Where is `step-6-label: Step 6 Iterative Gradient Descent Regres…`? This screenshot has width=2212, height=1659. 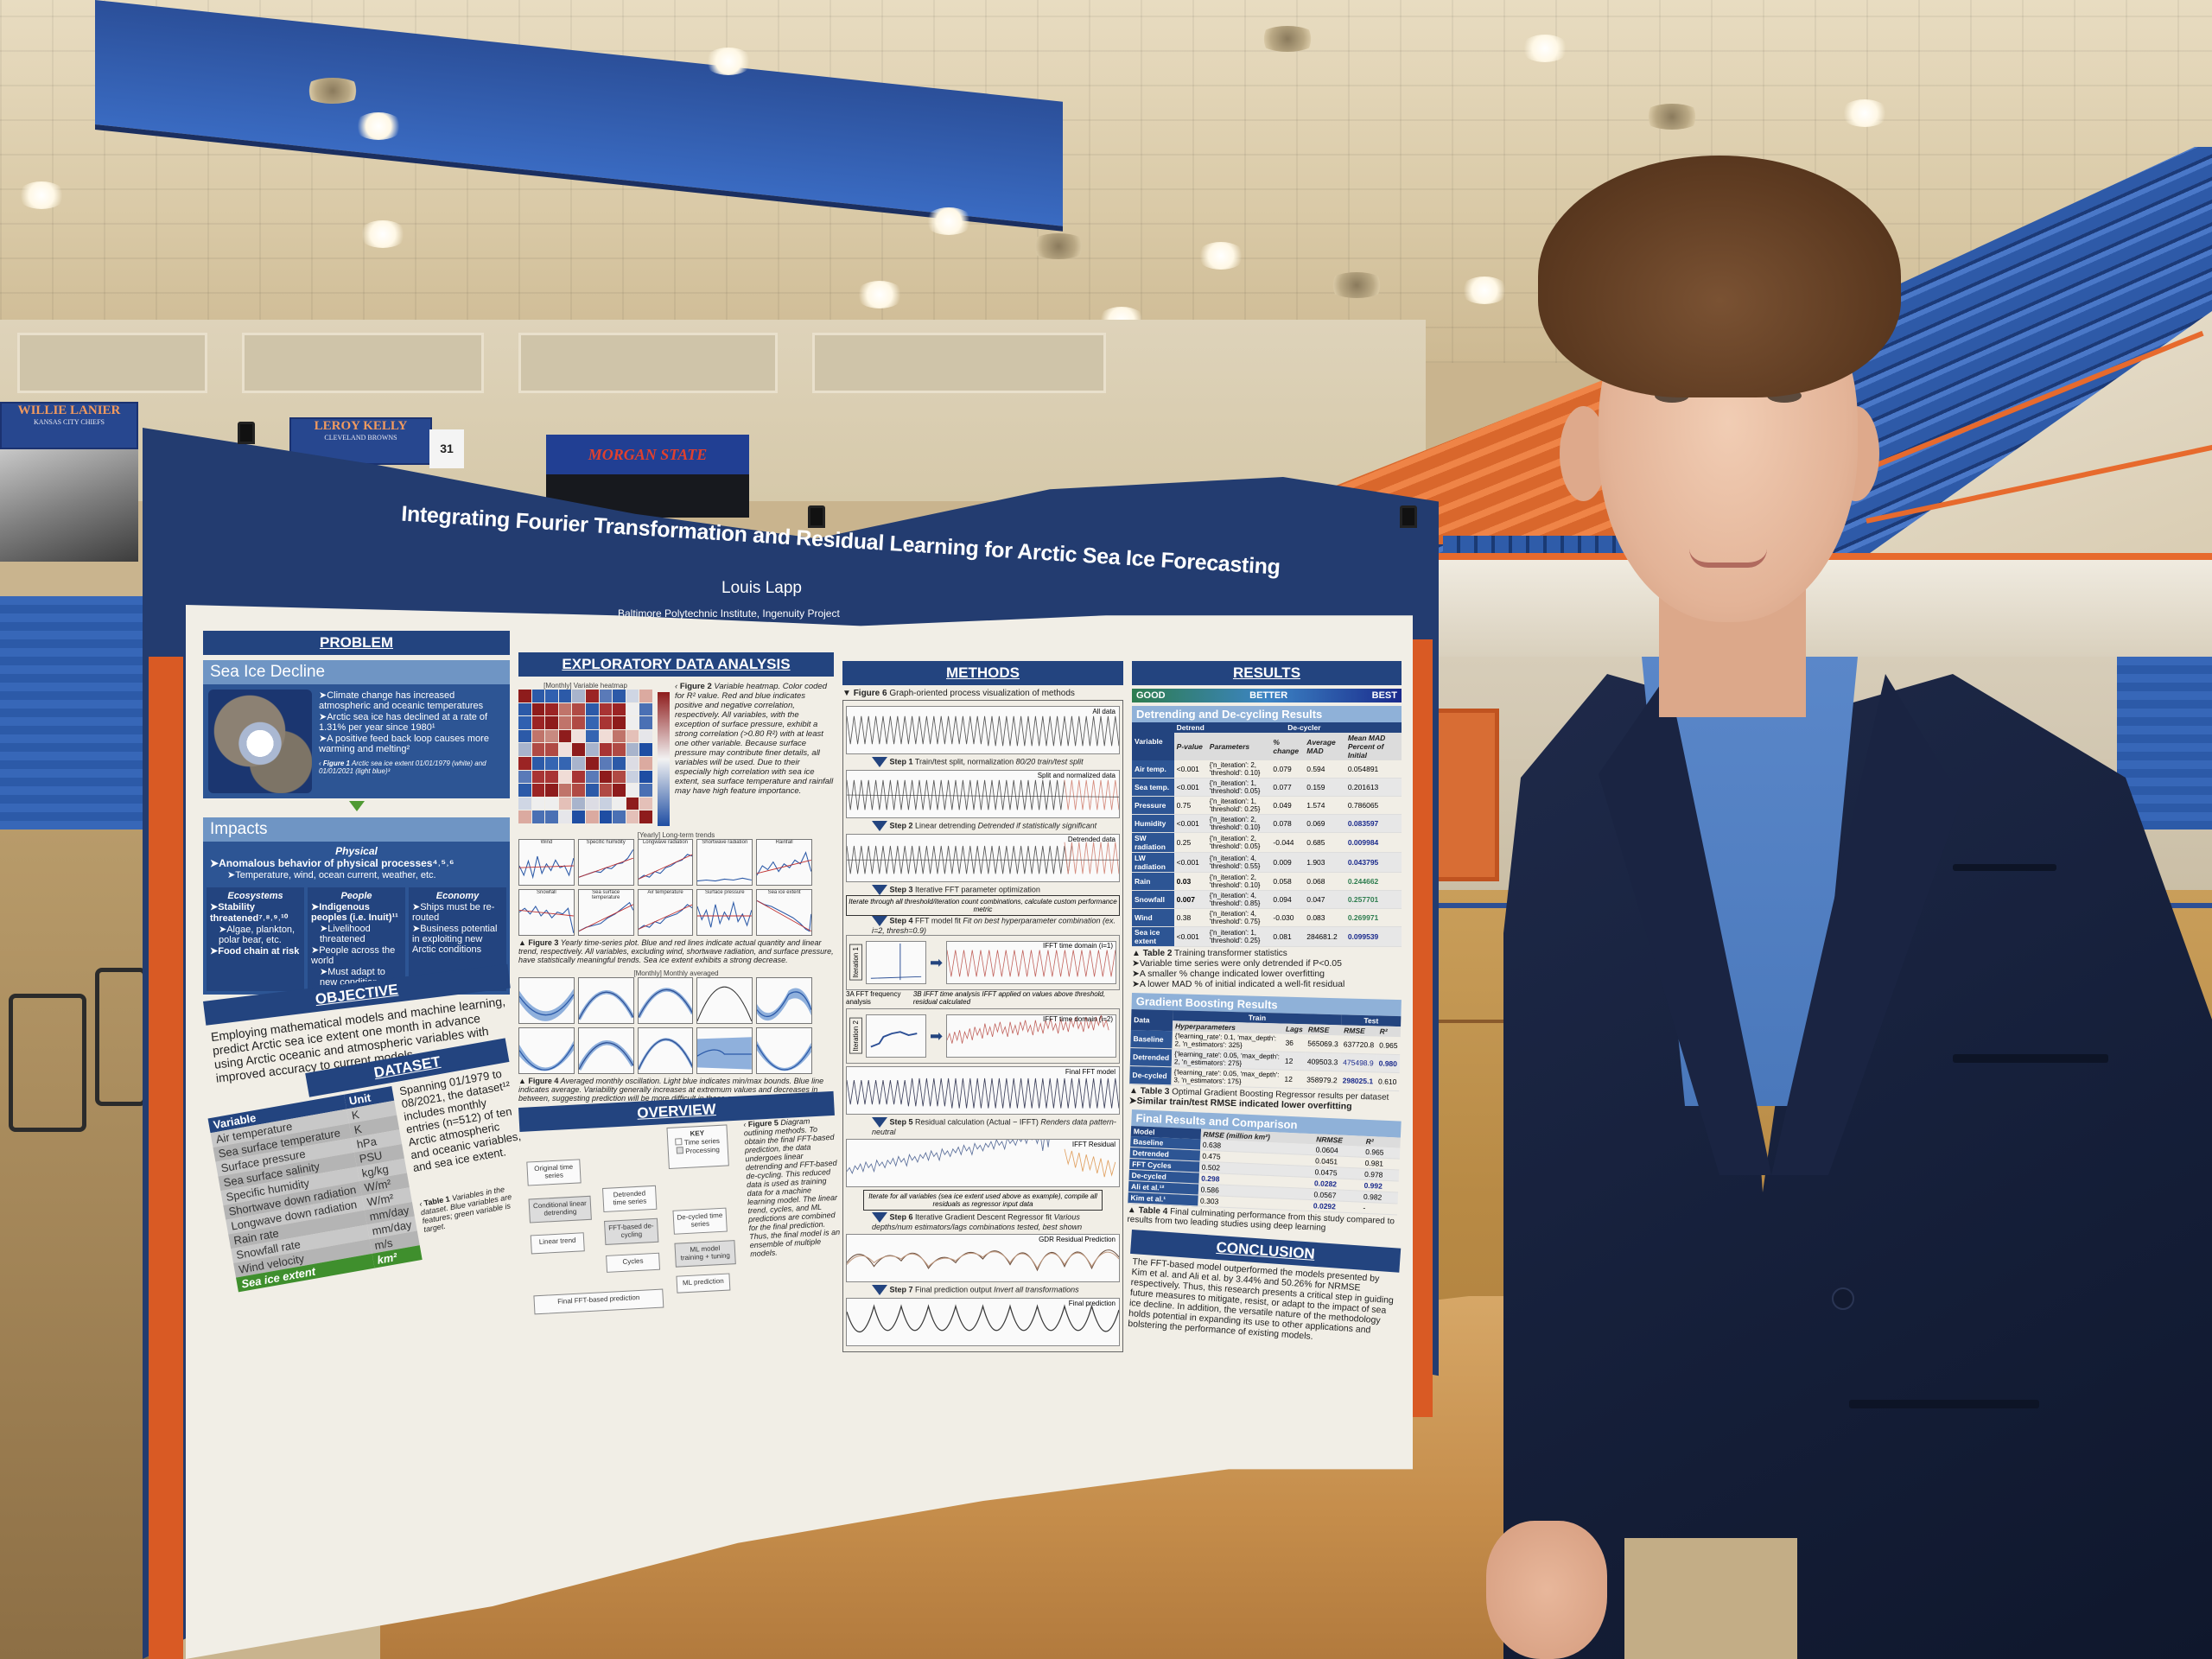
step-6-label: Step 6 Iterative Gradient Descent Regres… is located at coordinates (977, 1221).